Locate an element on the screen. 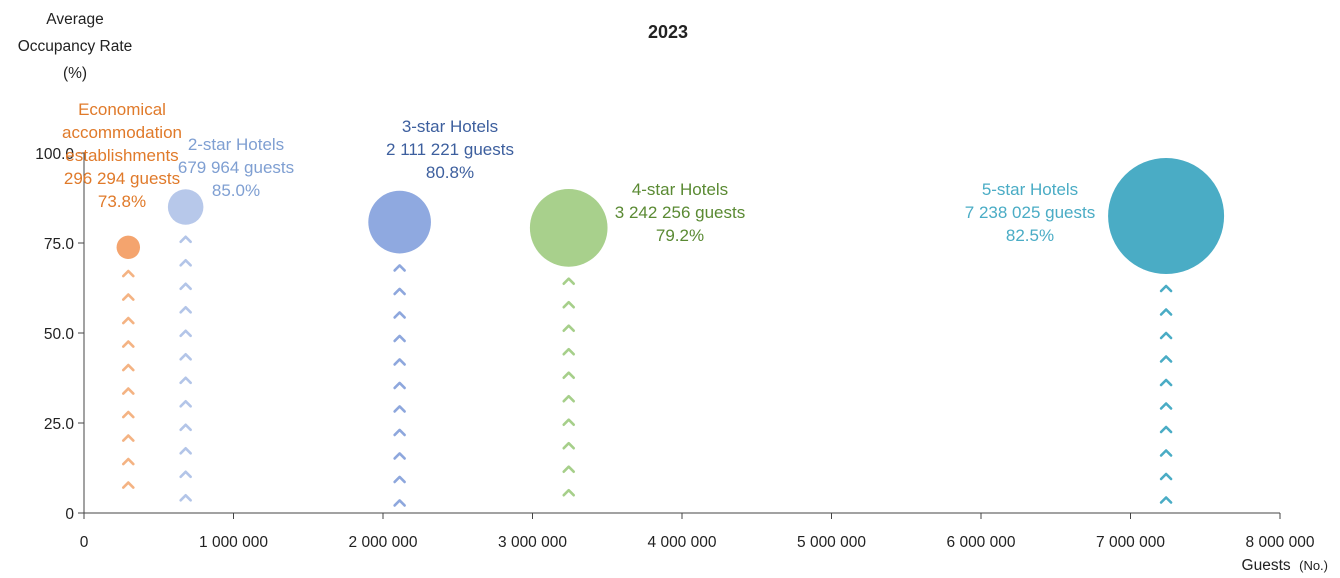 The image size is (1340, 578). y-axis-title-line-2: Occupancy Rate is located at coordinates (75, 46).